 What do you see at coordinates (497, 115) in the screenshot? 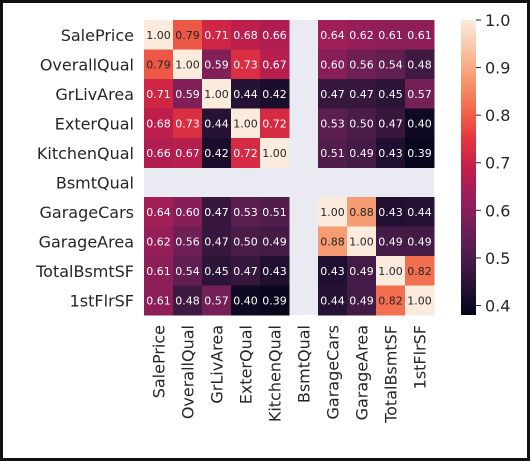
I see `colorbar-tick-label: 0.8` at bounding box center [497, 115].